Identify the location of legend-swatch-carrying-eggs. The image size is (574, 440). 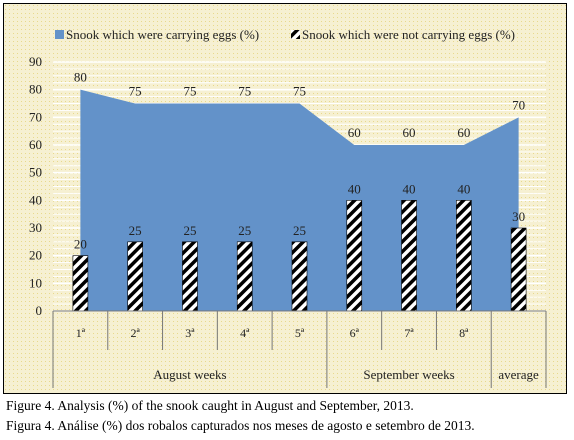
(59, 34).